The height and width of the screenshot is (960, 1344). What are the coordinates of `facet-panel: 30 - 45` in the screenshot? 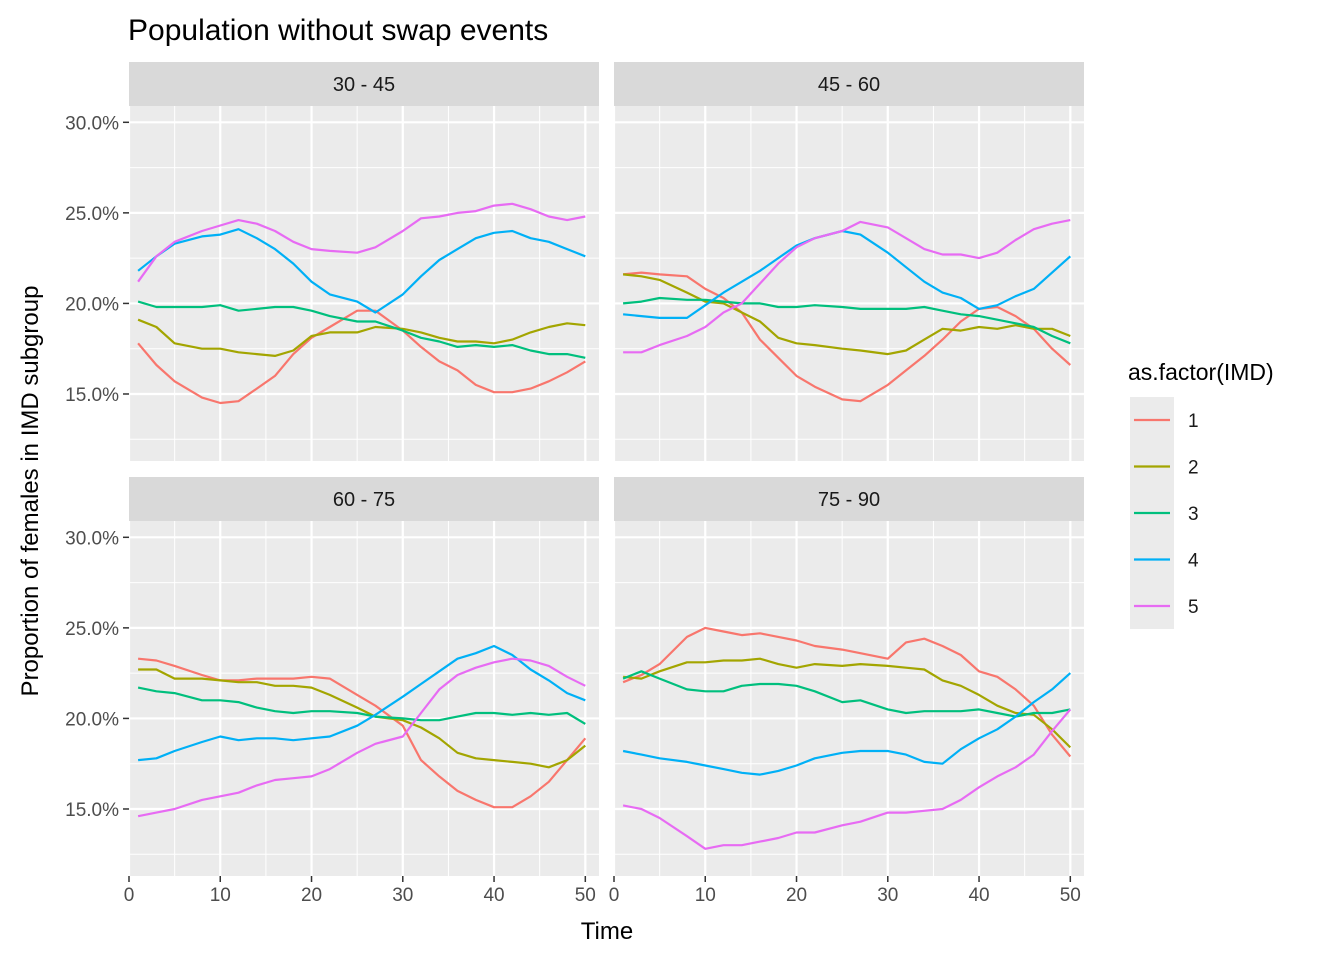 It's located at (363, 261).